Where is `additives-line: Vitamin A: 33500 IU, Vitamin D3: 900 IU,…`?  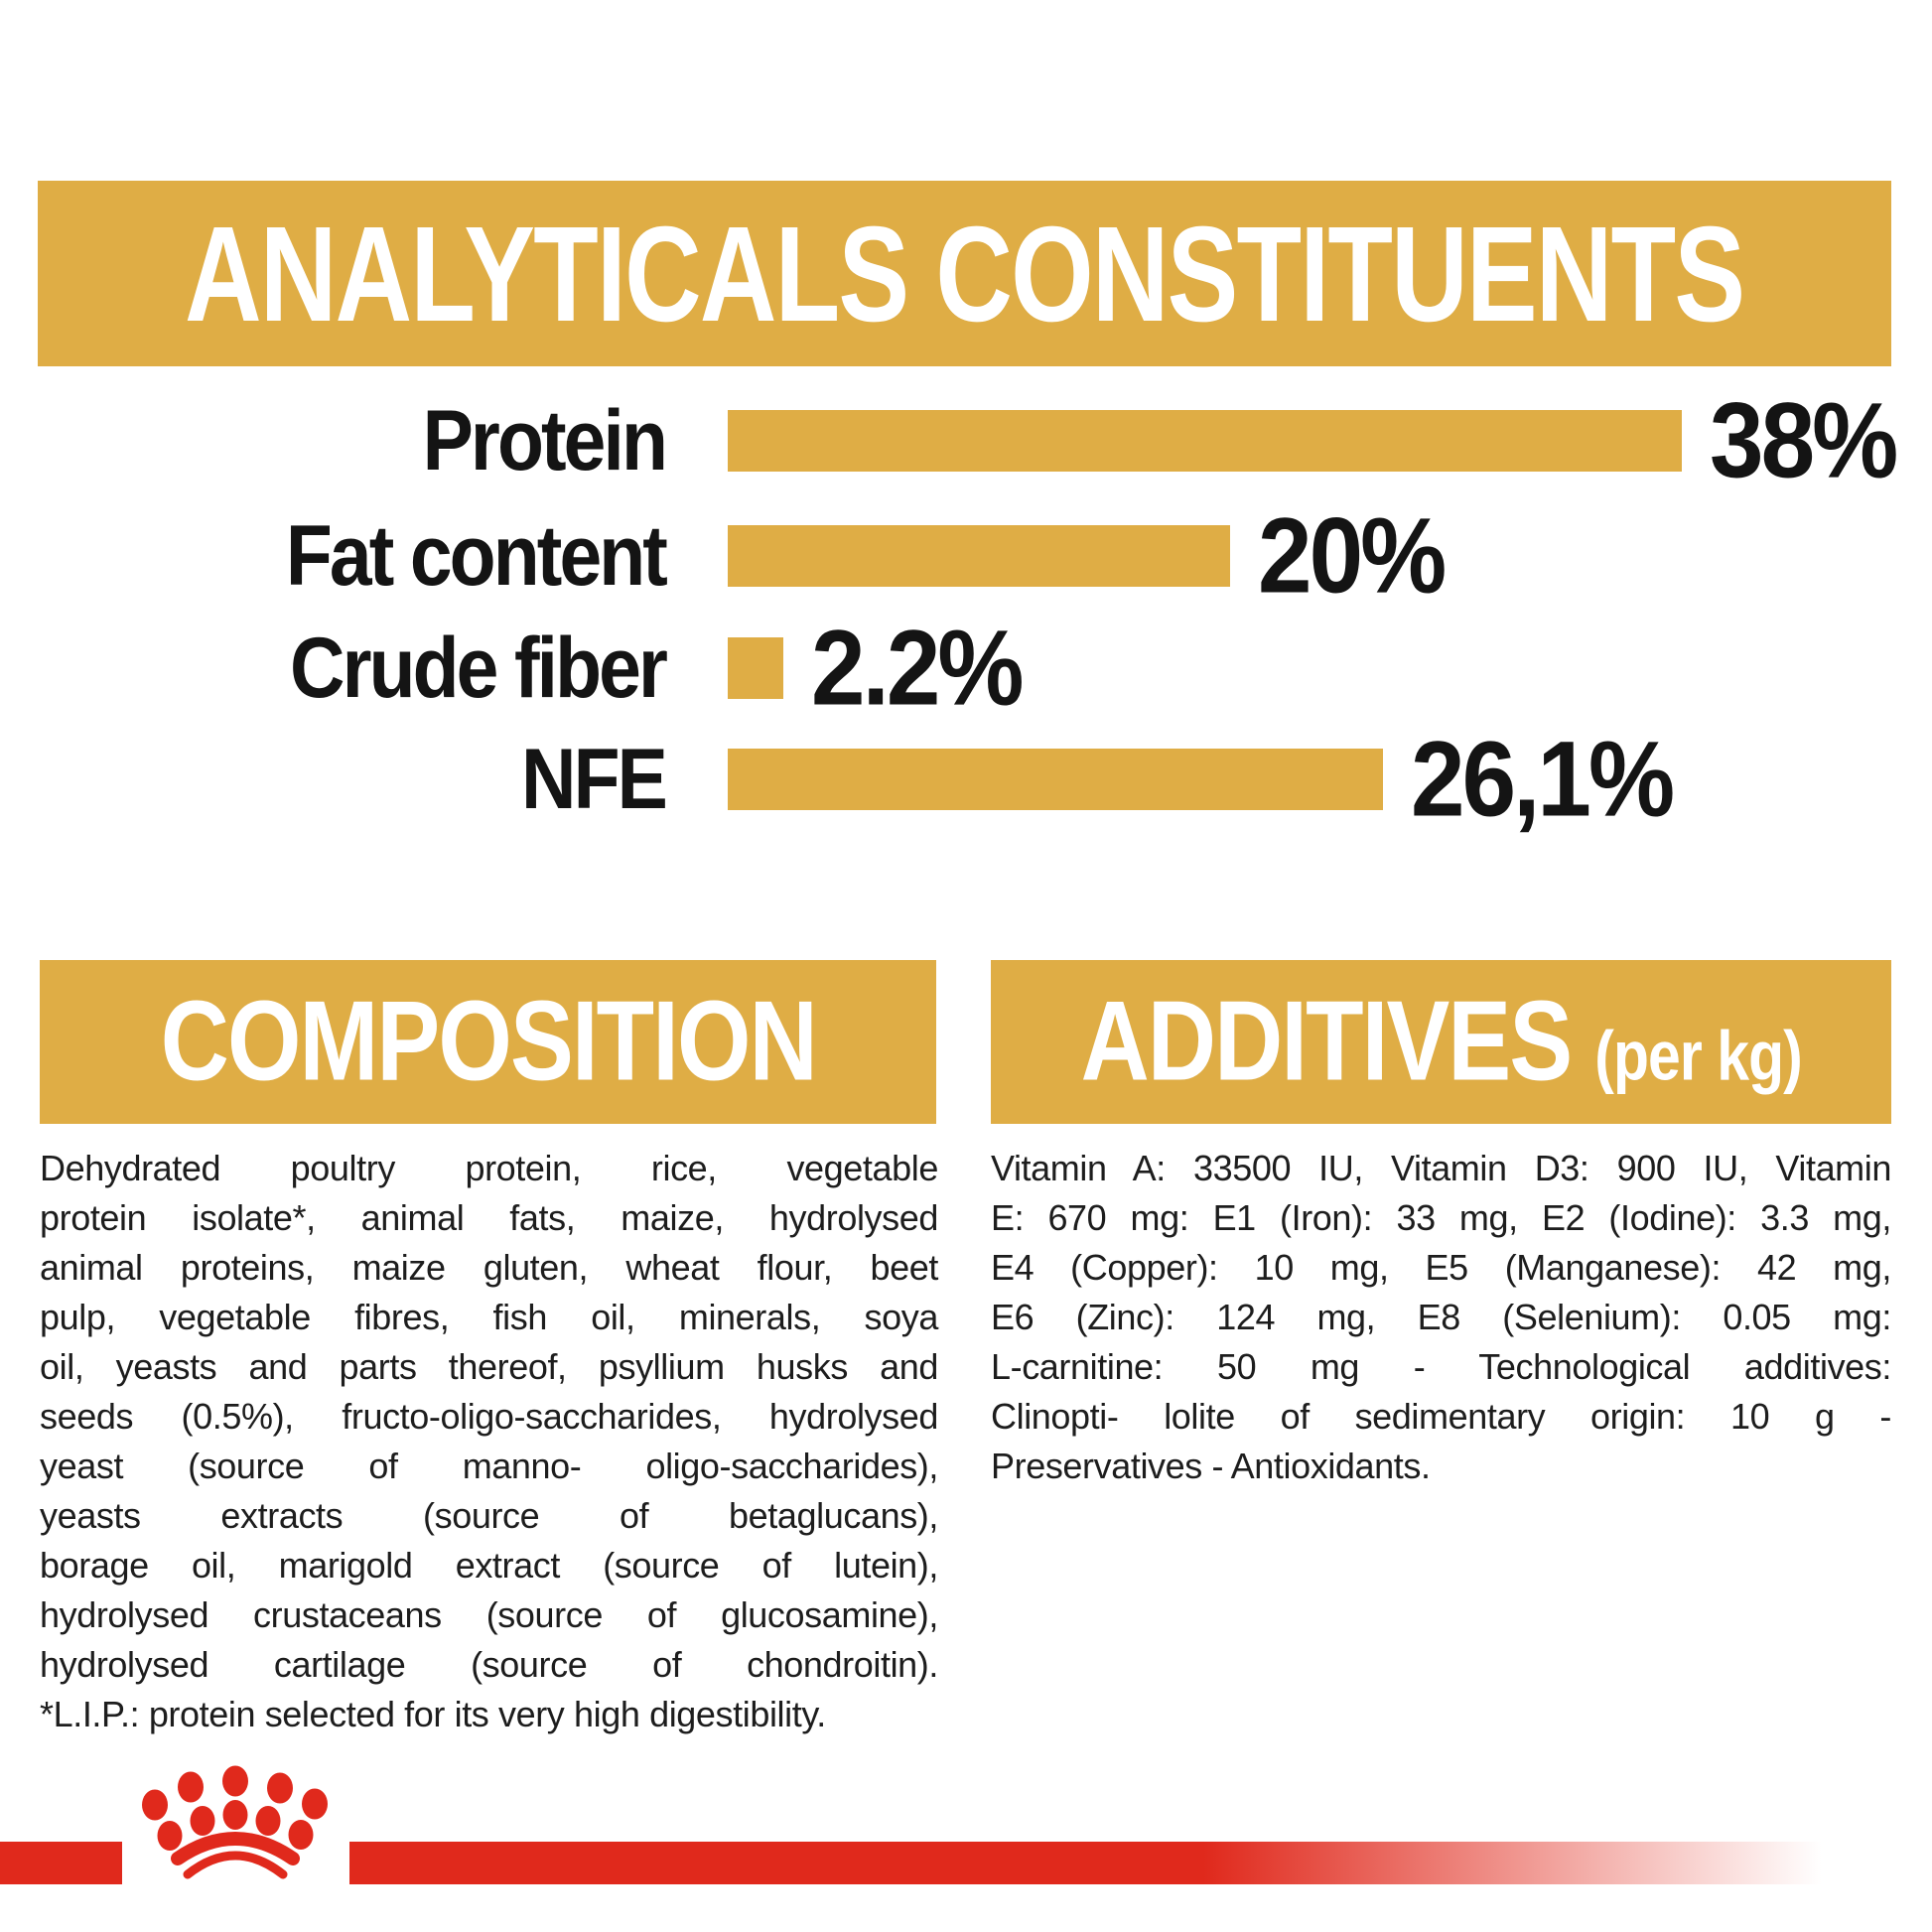
additives-line: Vitamin A: 33500 IU, Vitamin D3: 900 IU,… is located at coordinates (1441, 1168).